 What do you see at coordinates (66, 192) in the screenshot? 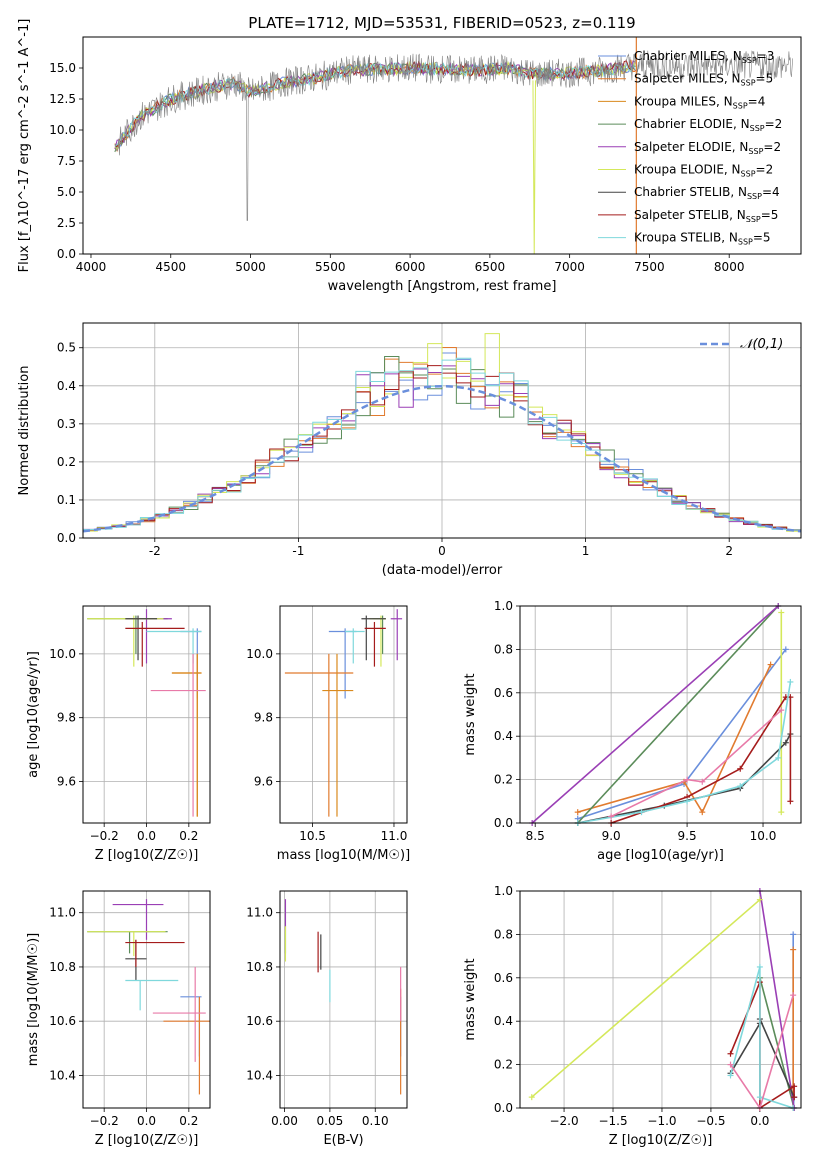
I see `y-tick-label: 5.0` at bounding box center [66, 192].